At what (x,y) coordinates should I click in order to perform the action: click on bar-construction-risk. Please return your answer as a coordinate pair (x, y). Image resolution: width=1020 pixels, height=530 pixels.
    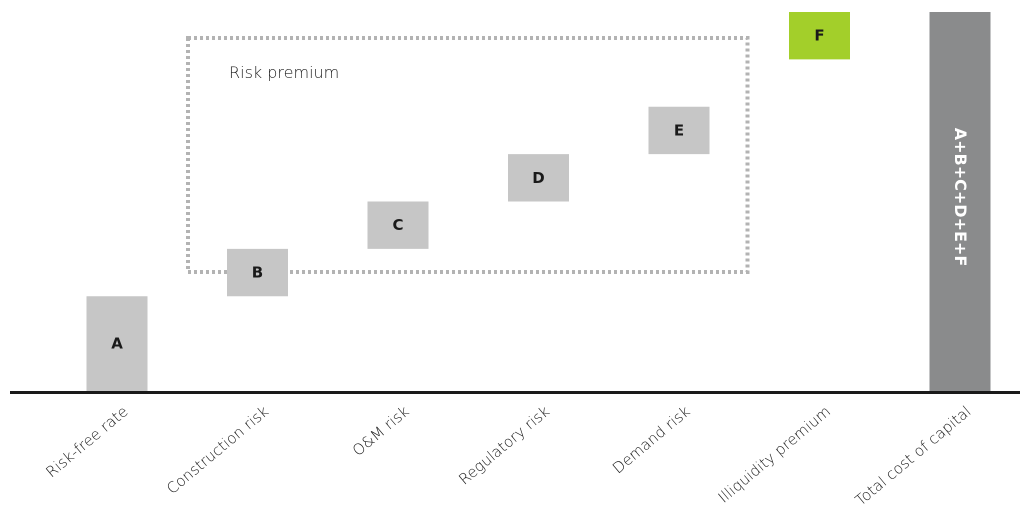
    Looking at the image, I should click on (257, 272).